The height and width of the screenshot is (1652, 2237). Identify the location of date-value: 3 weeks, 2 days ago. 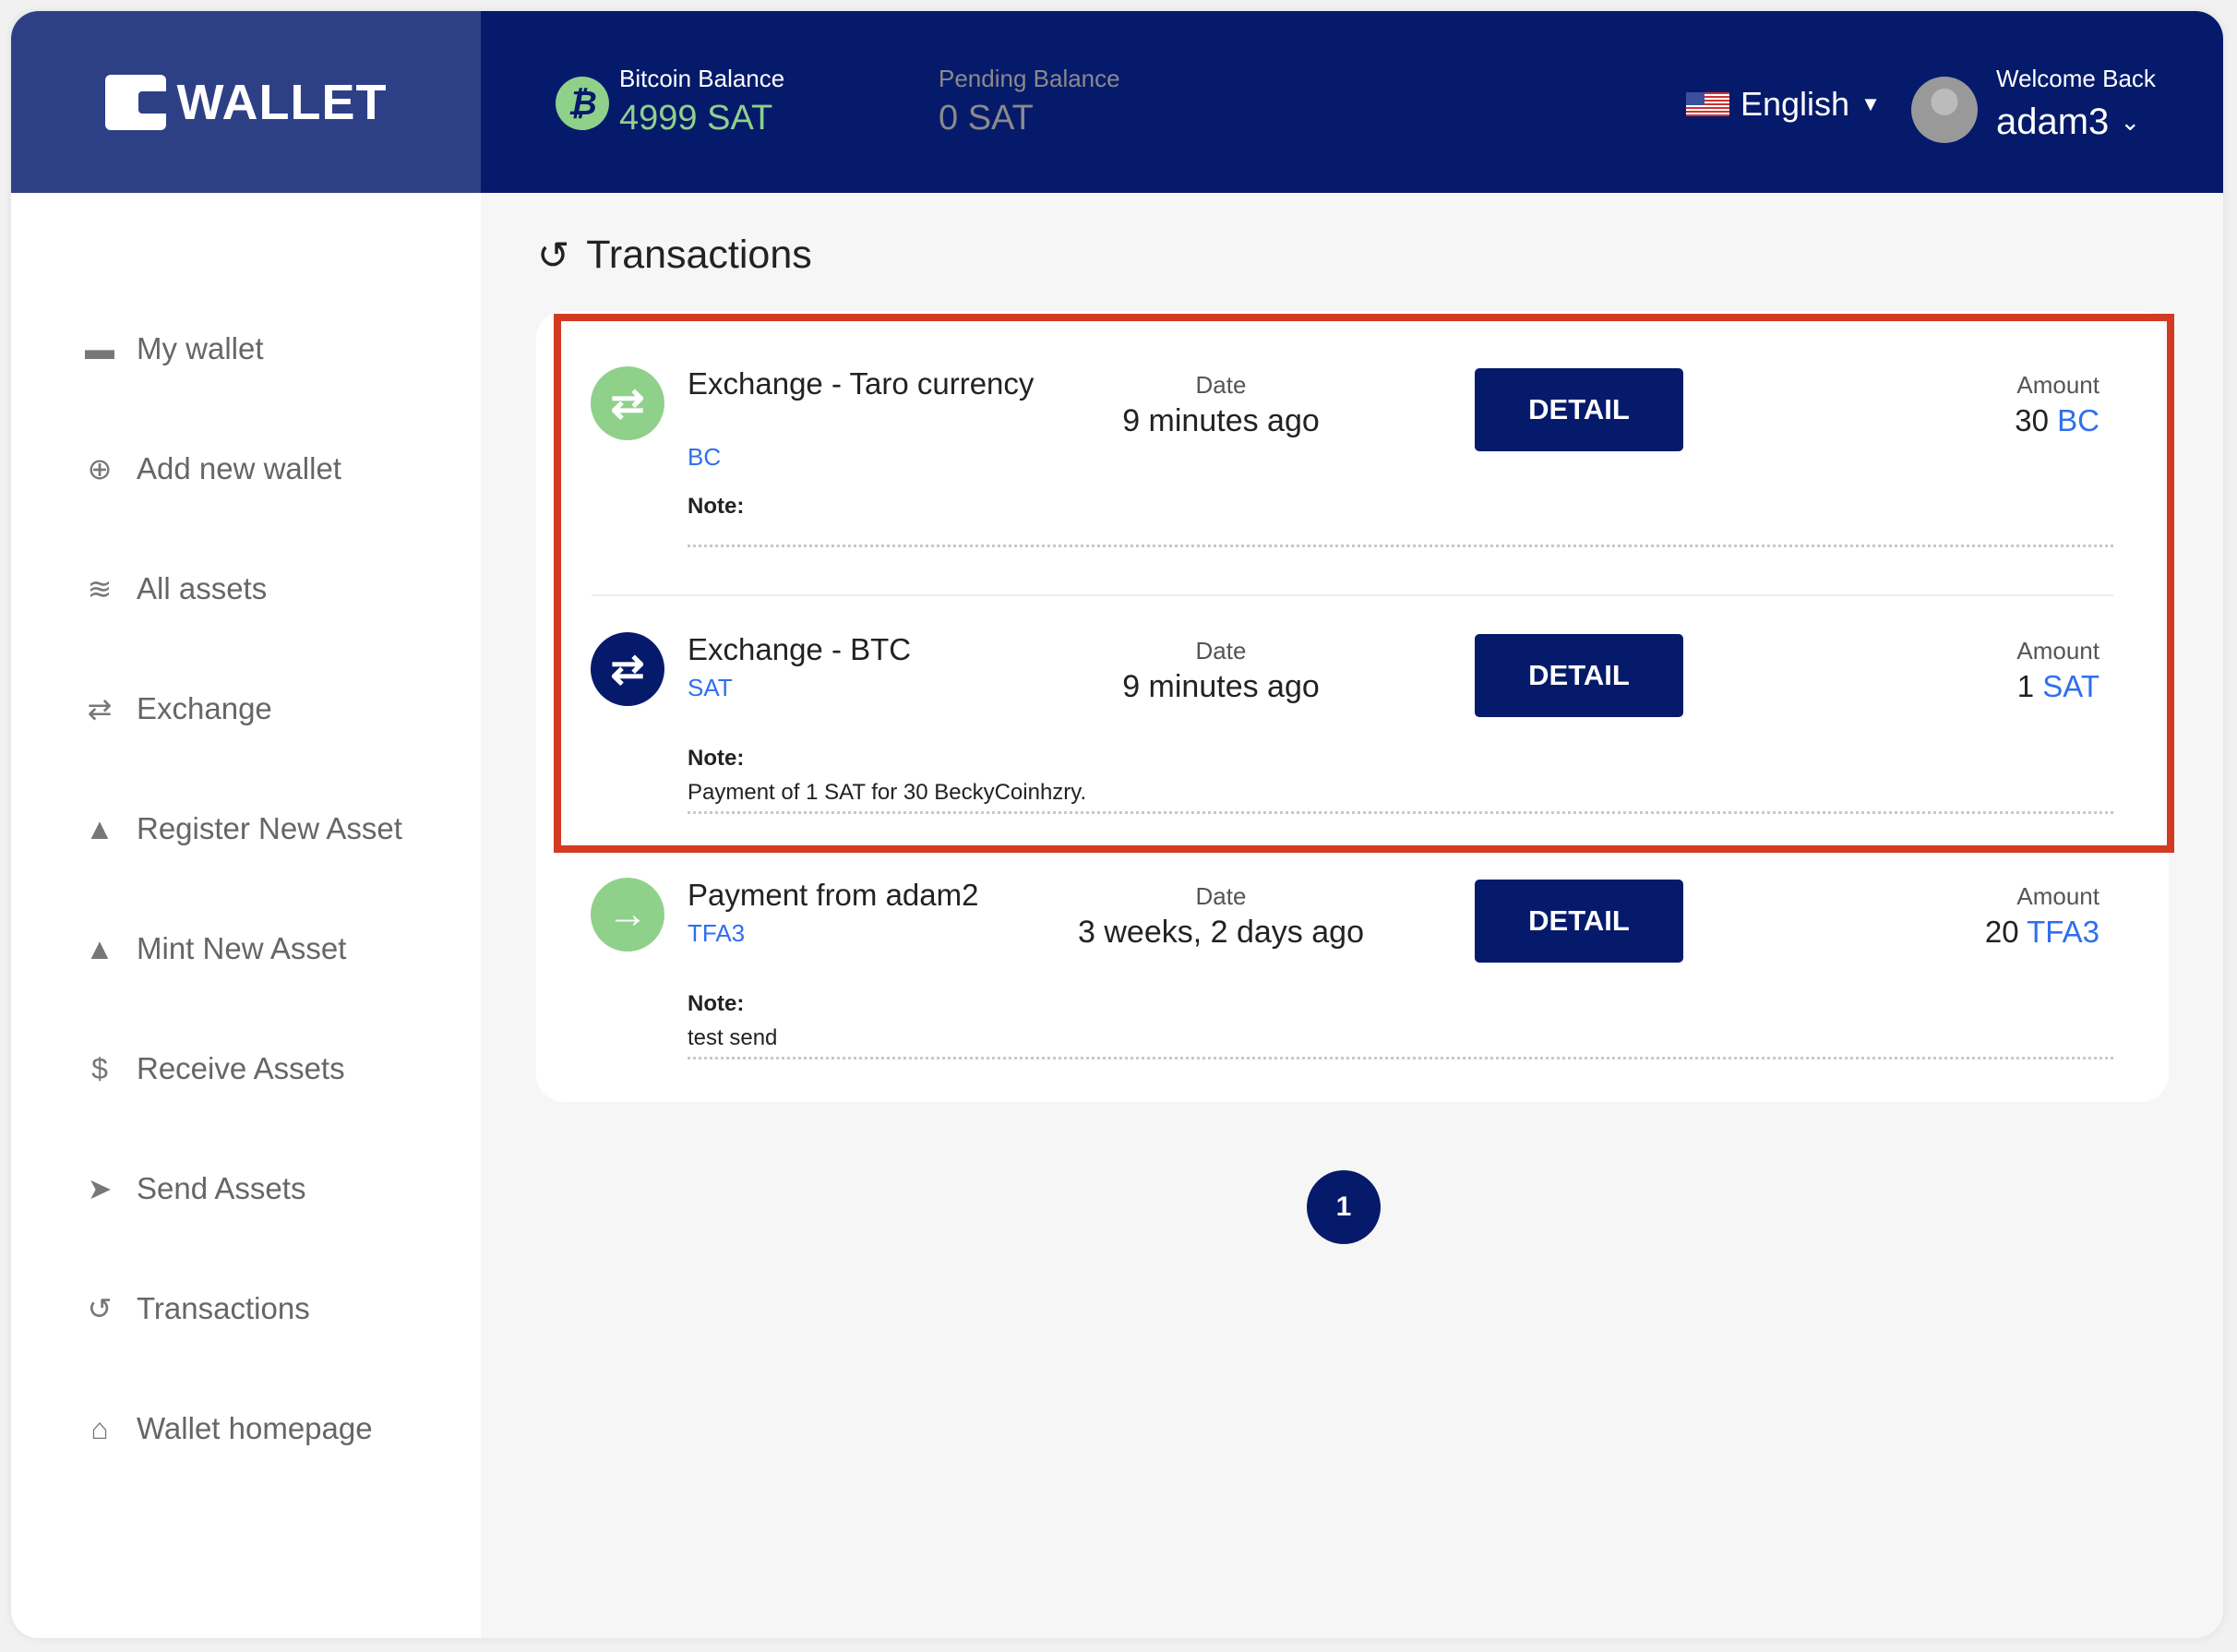
(1221, 933).